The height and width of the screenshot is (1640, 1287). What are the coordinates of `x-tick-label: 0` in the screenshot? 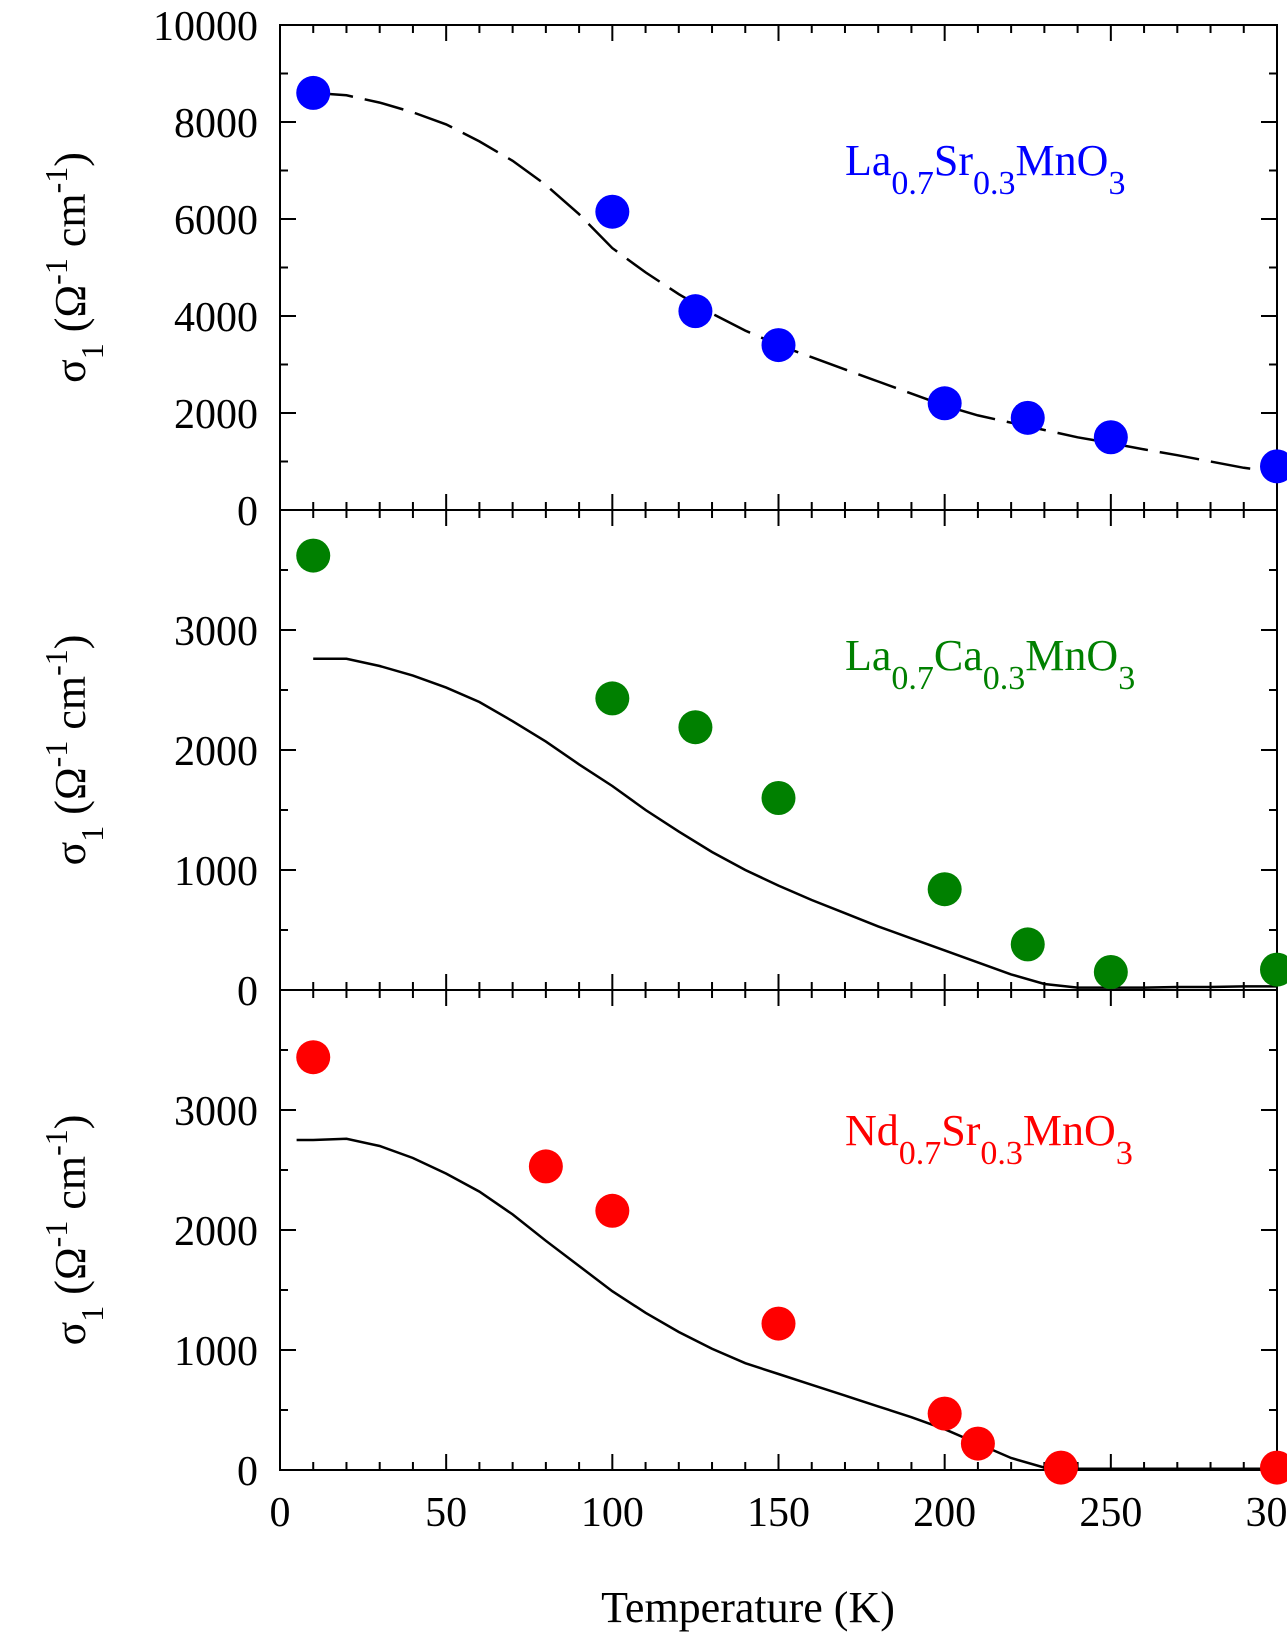 It's located at (280, 1513).